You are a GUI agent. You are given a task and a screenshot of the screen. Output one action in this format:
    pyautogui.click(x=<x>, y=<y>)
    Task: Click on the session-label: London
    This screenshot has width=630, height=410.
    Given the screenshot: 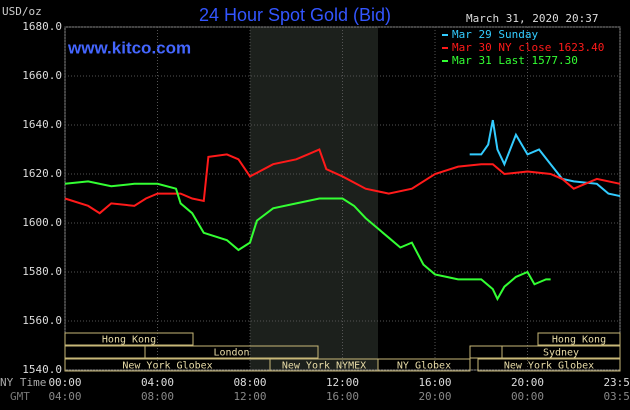 What is the action you would take?
    pyautogui.click(x=231, y=353)
    